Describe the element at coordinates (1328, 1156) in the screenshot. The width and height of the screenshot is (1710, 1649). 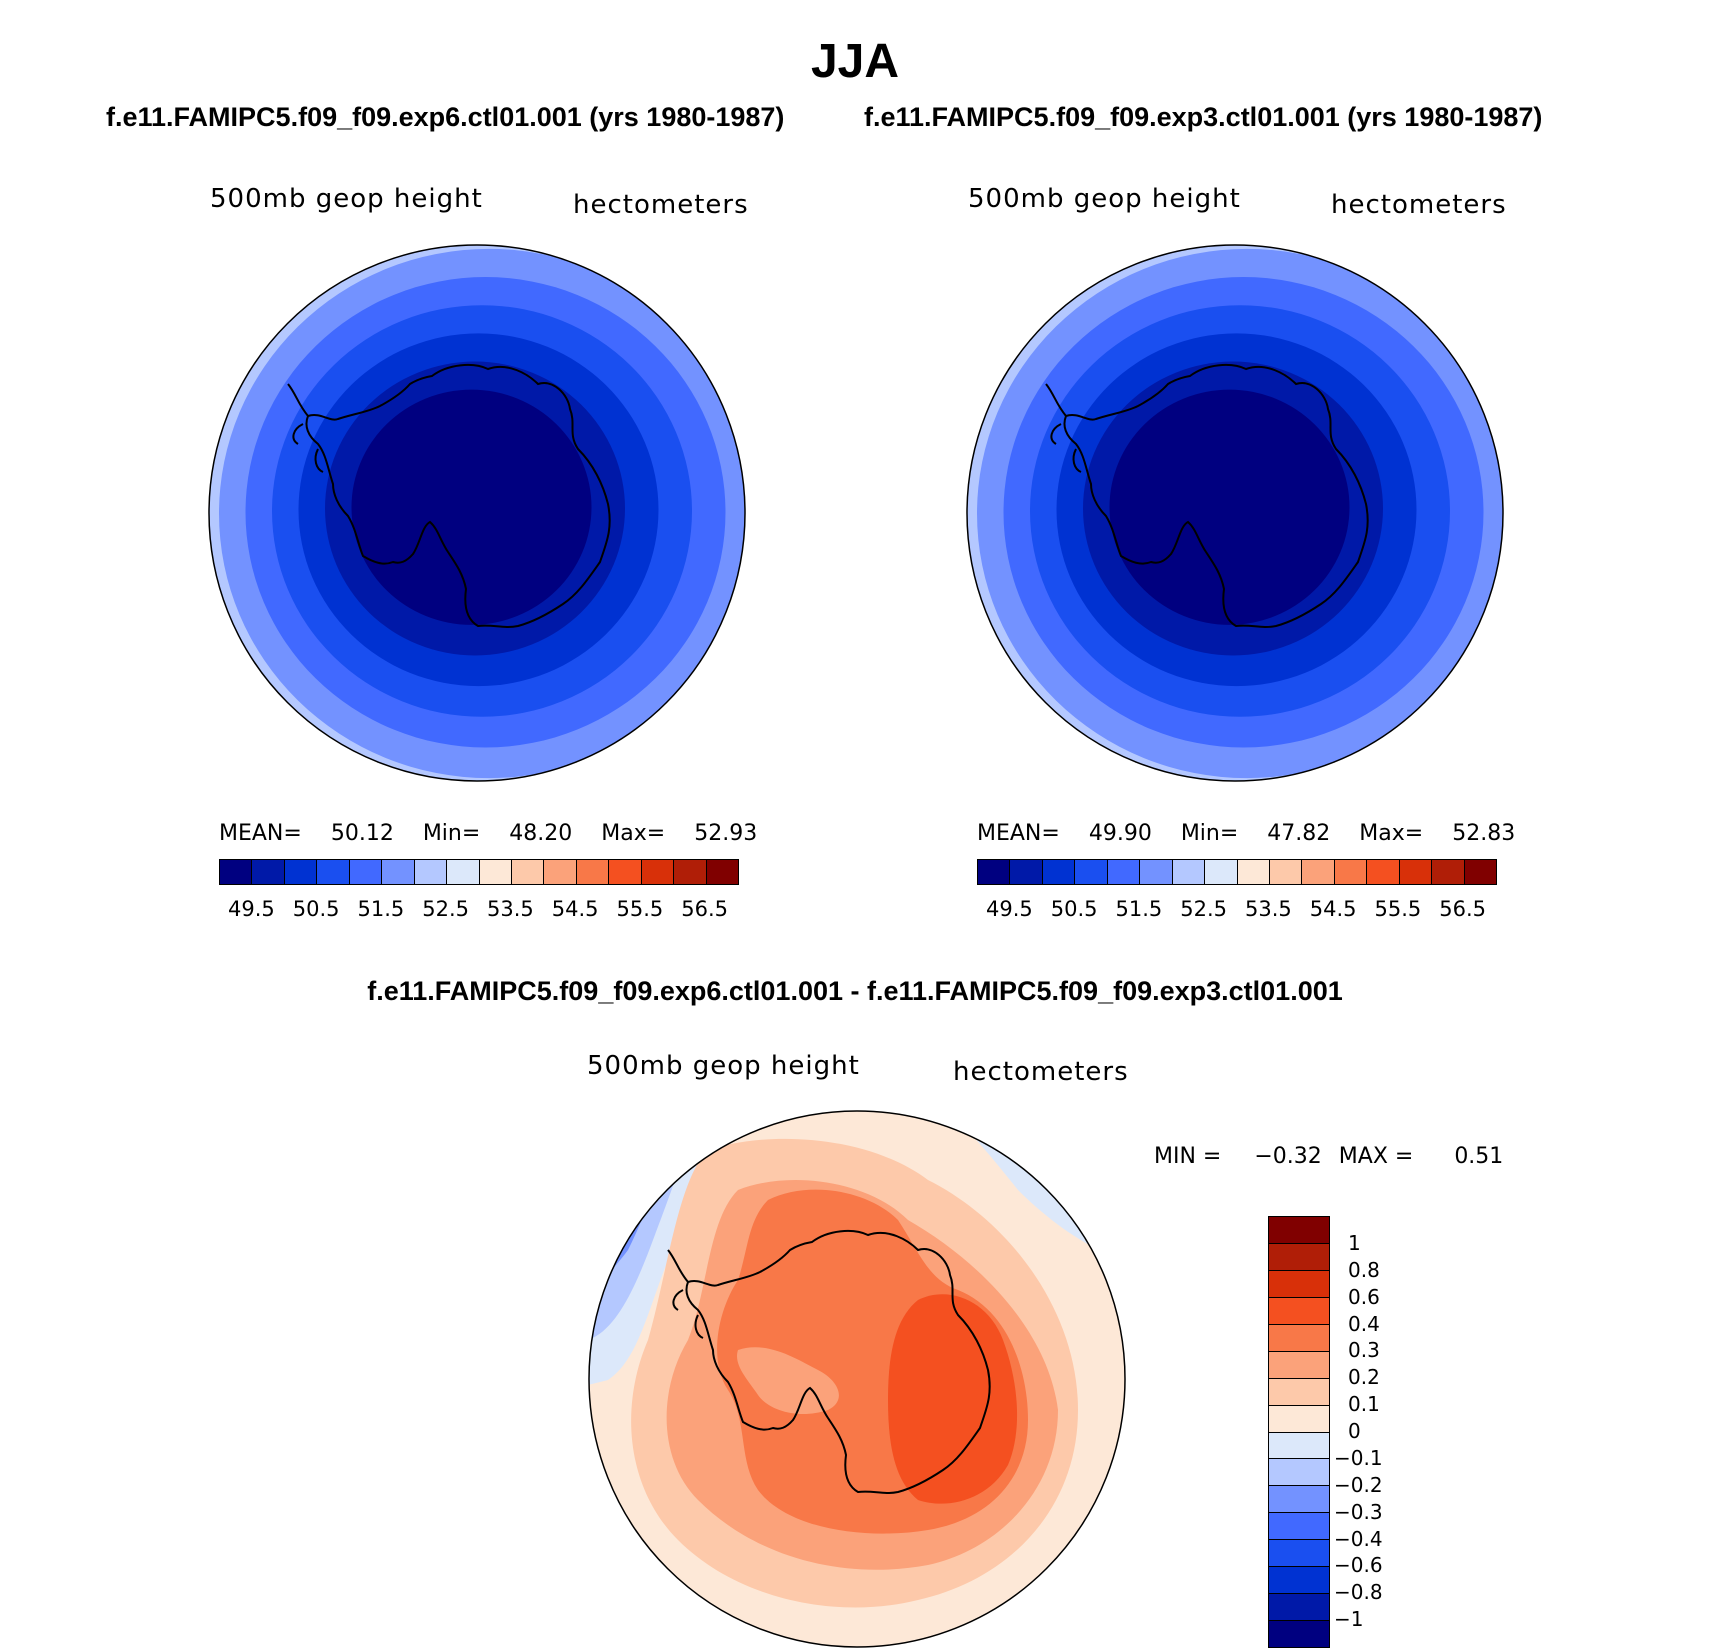
I see `diff-stats: MIN = −0.32 MAX = 0.51` at that location.